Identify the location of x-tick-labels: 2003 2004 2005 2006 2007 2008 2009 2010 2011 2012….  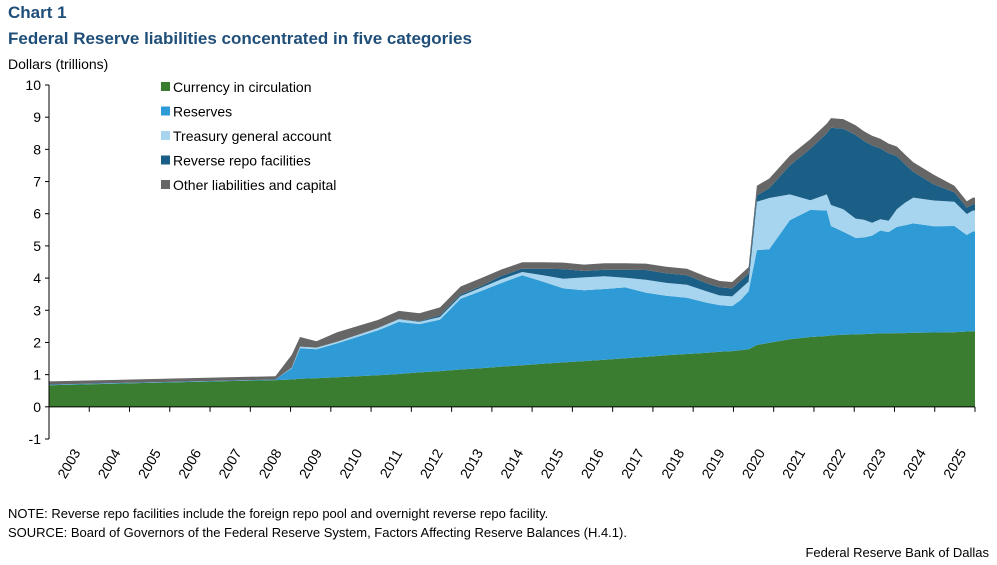
(512, 443).